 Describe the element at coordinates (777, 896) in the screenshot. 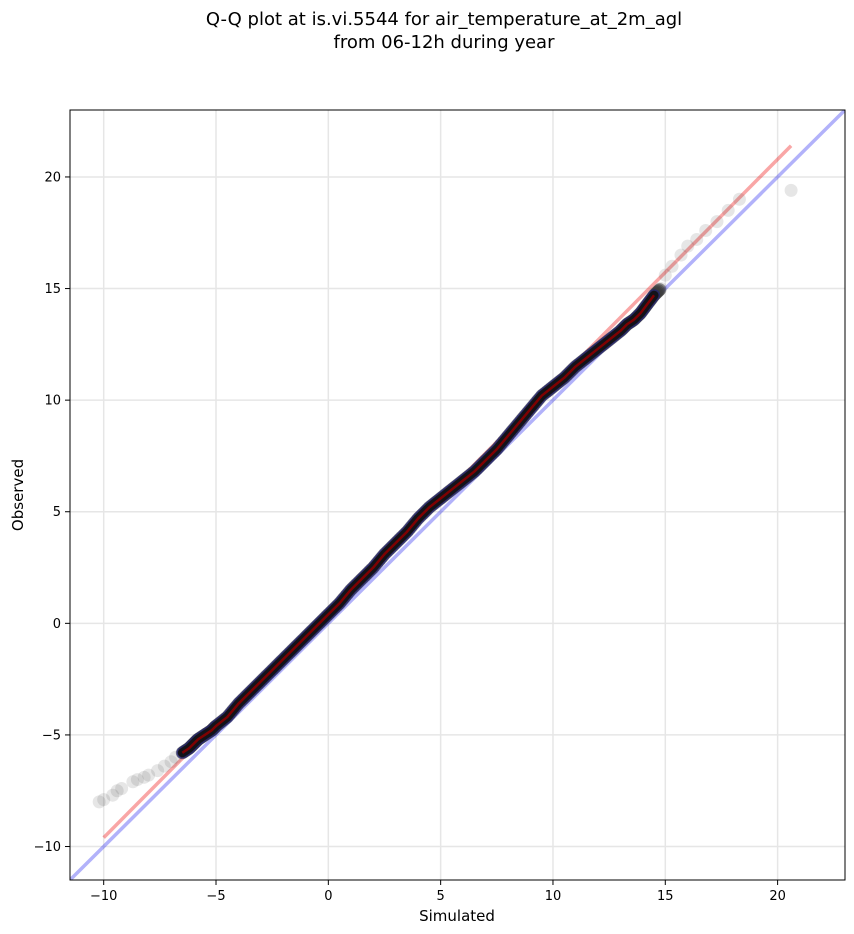

I see `x-tick-label: 20` at that location.